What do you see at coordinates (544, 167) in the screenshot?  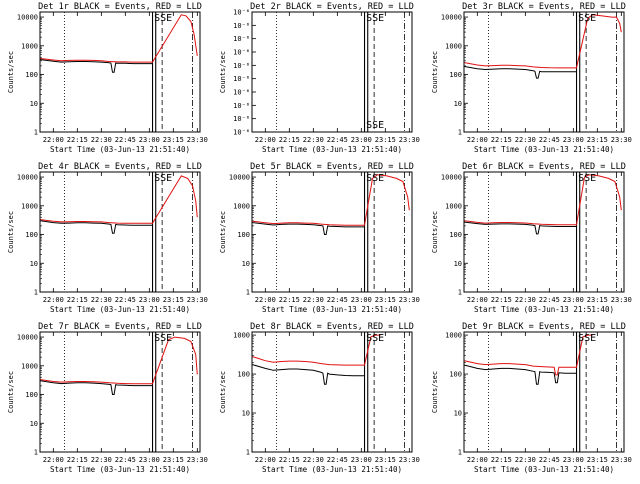 I see `chart-title: Det 6r BLACK = Events, RED = LLD` at bounding box center [544, 167].